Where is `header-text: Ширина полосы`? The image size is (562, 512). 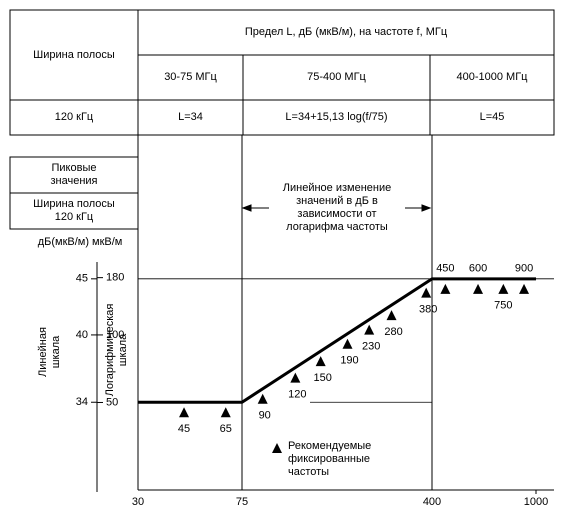
header-text: Ширина полосы is located at coordinates (74, 54).